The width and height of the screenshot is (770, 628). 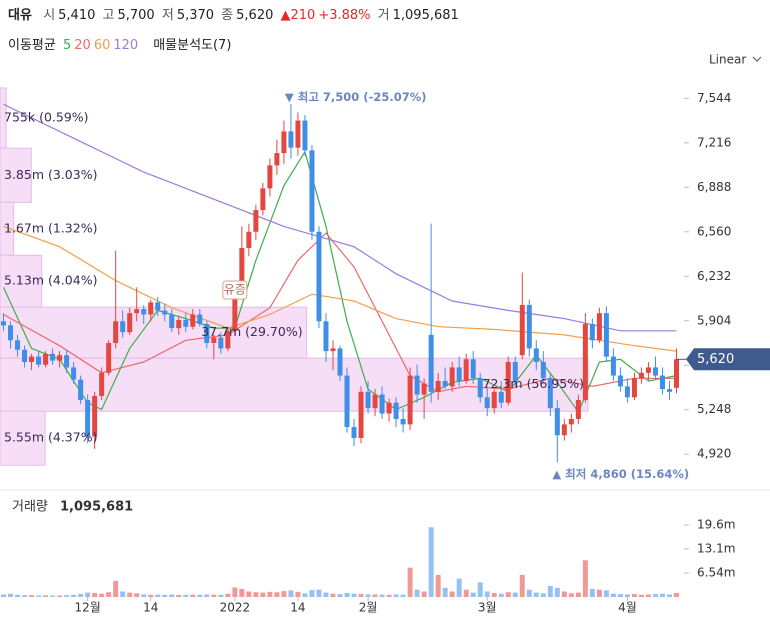 What do you see at coordinates (82, 45) in the screenshot?
I see `legend-entry: 20` at bounding box center [82, 45].